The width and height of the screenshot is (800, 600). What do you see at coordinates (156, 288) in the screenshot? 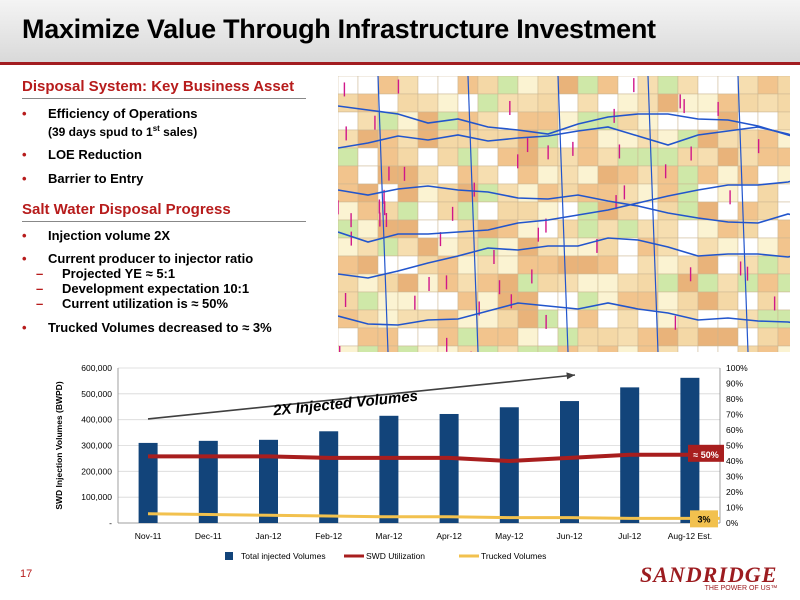
I see `sub-bullet-text: Development expectation 10:1` at bounding box center [156, 288].